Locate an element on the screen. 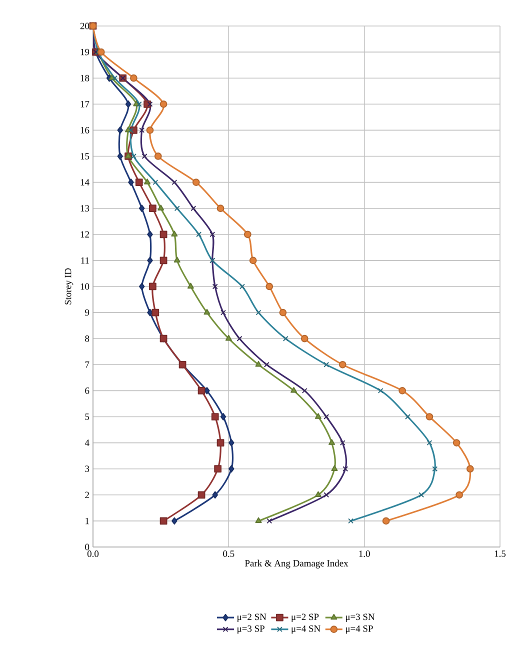  y-tick-label: 12 is located at coordinates (84, 234).